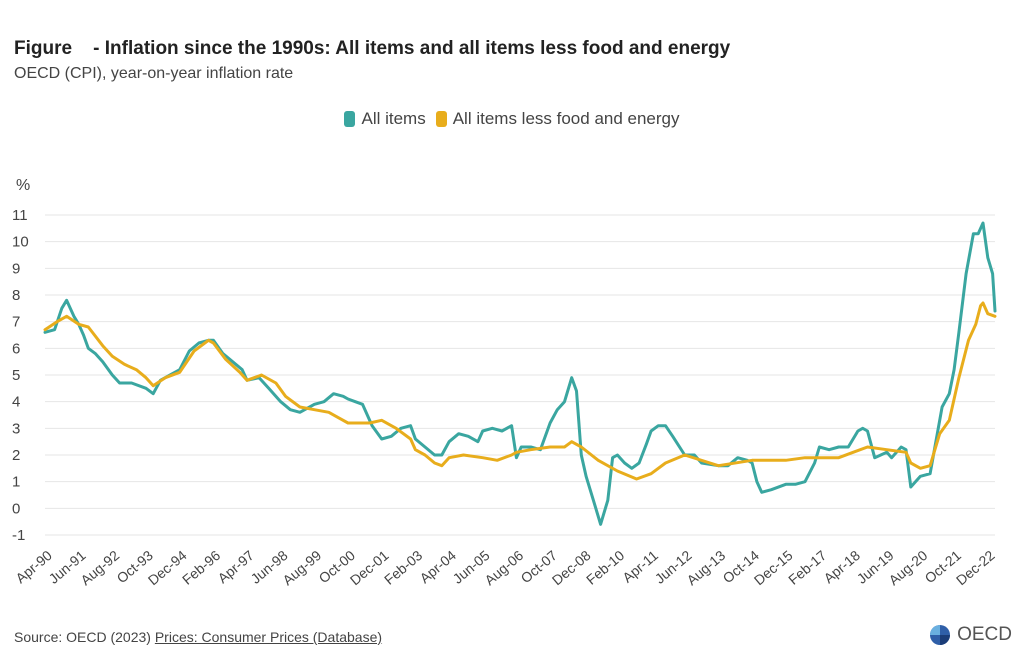 This screenshot has height=668, width=1024. Describe the element at coordinates (403, 567) in the screenshot. I see `x-tick-label: Feb-03` at that location.